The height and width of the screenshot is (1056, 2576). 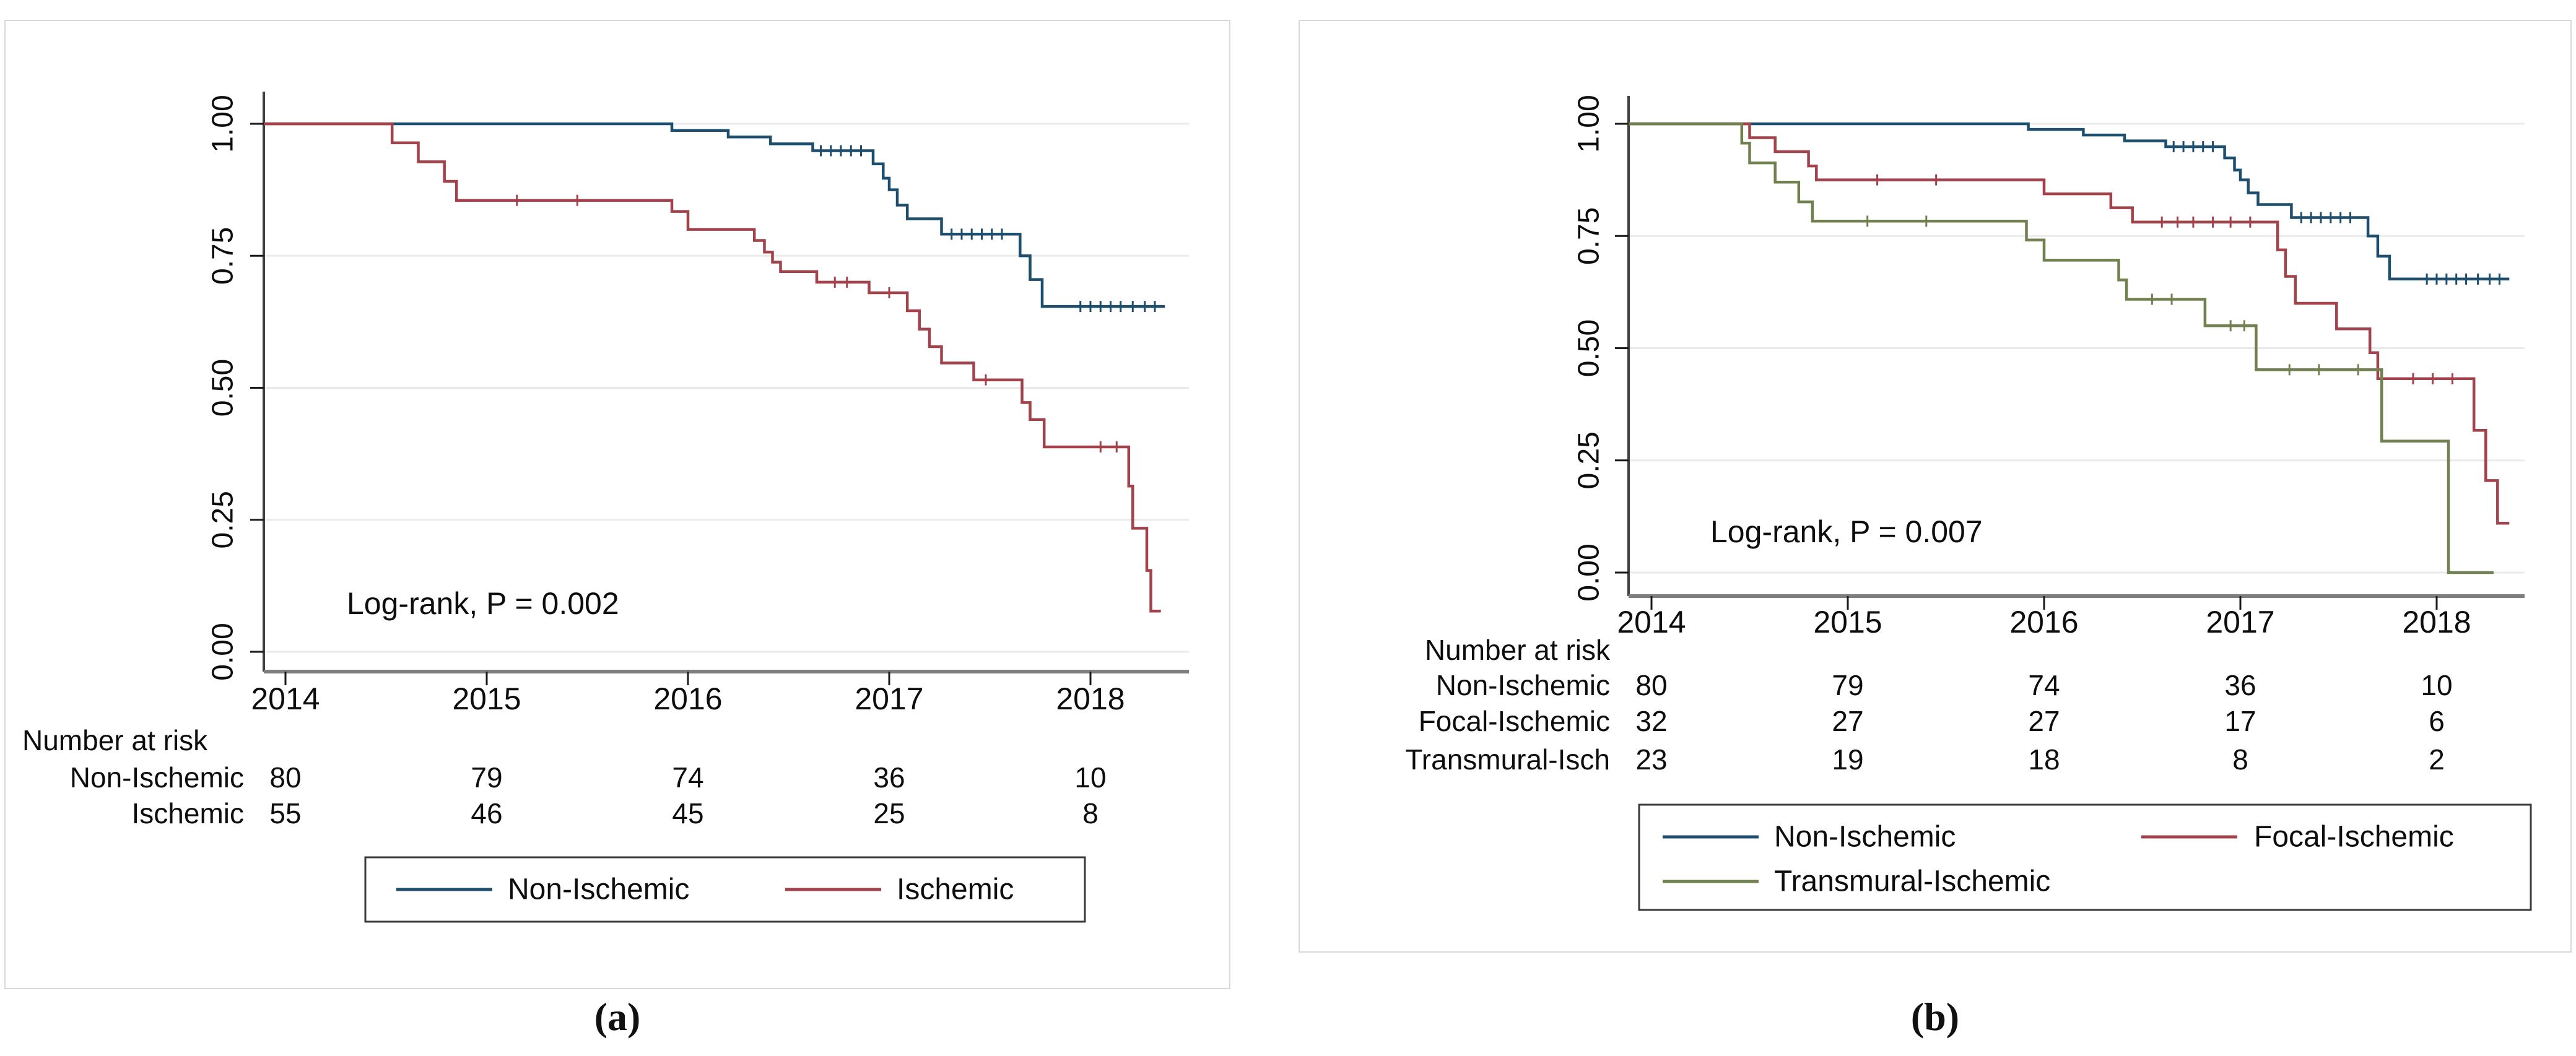 I want to click on risk-count: 18, so click(x=2044, y=759).